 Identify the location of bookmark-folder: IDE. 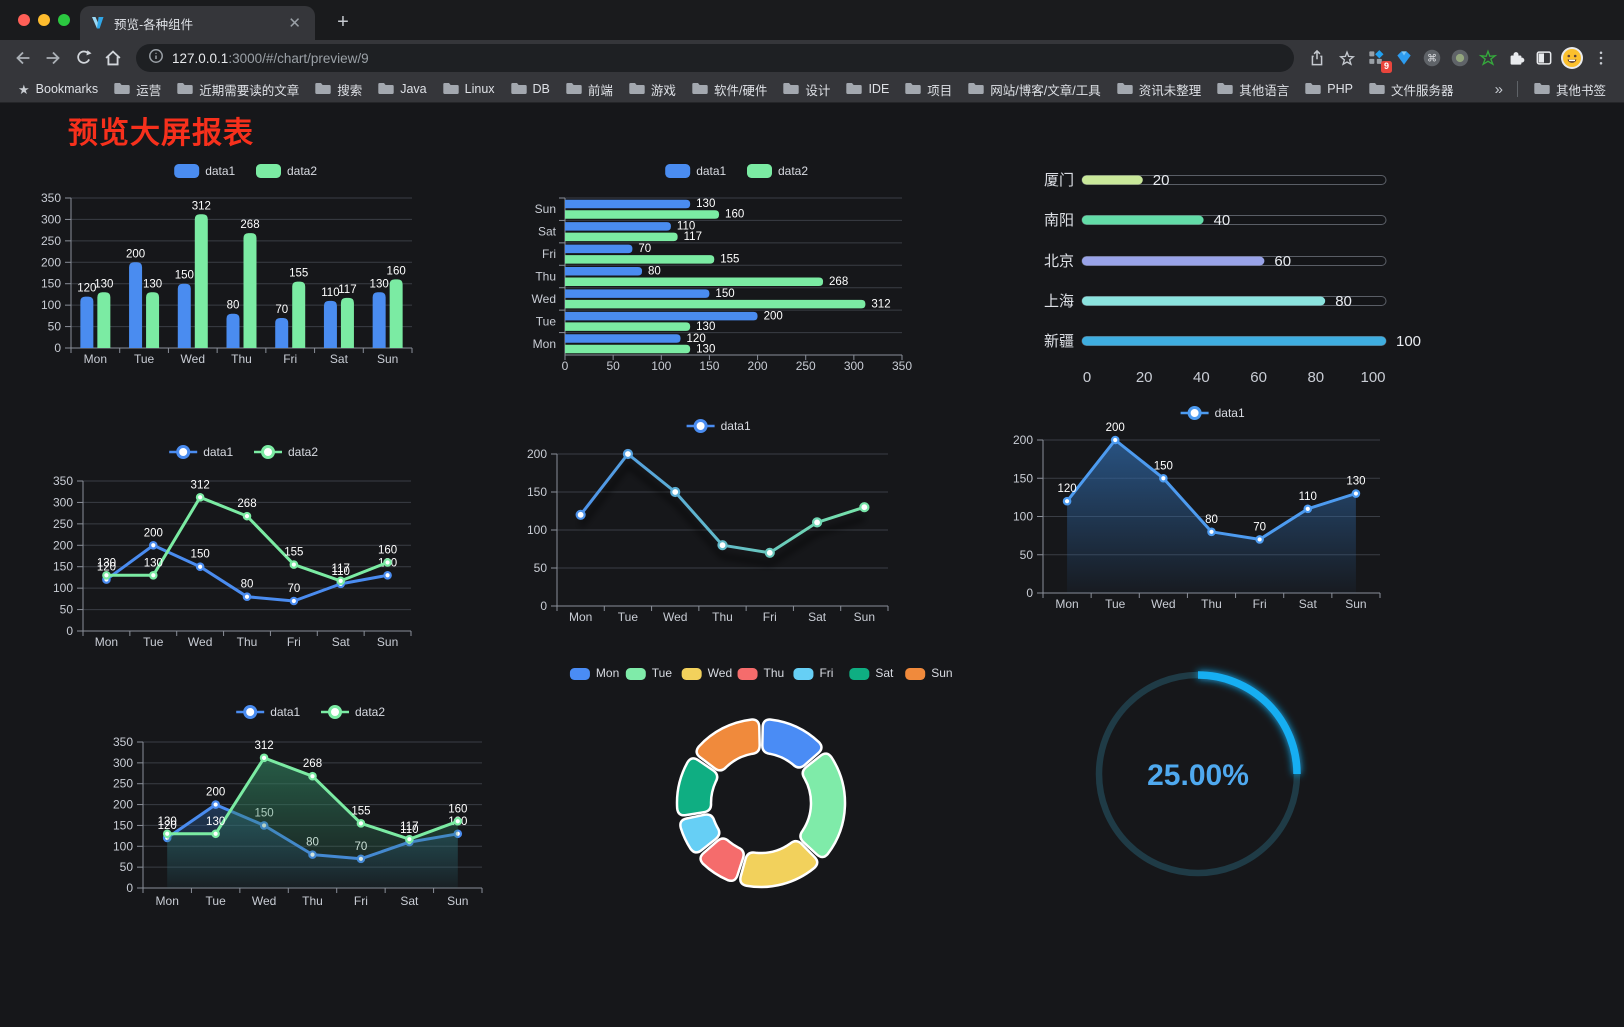
(867, 89).